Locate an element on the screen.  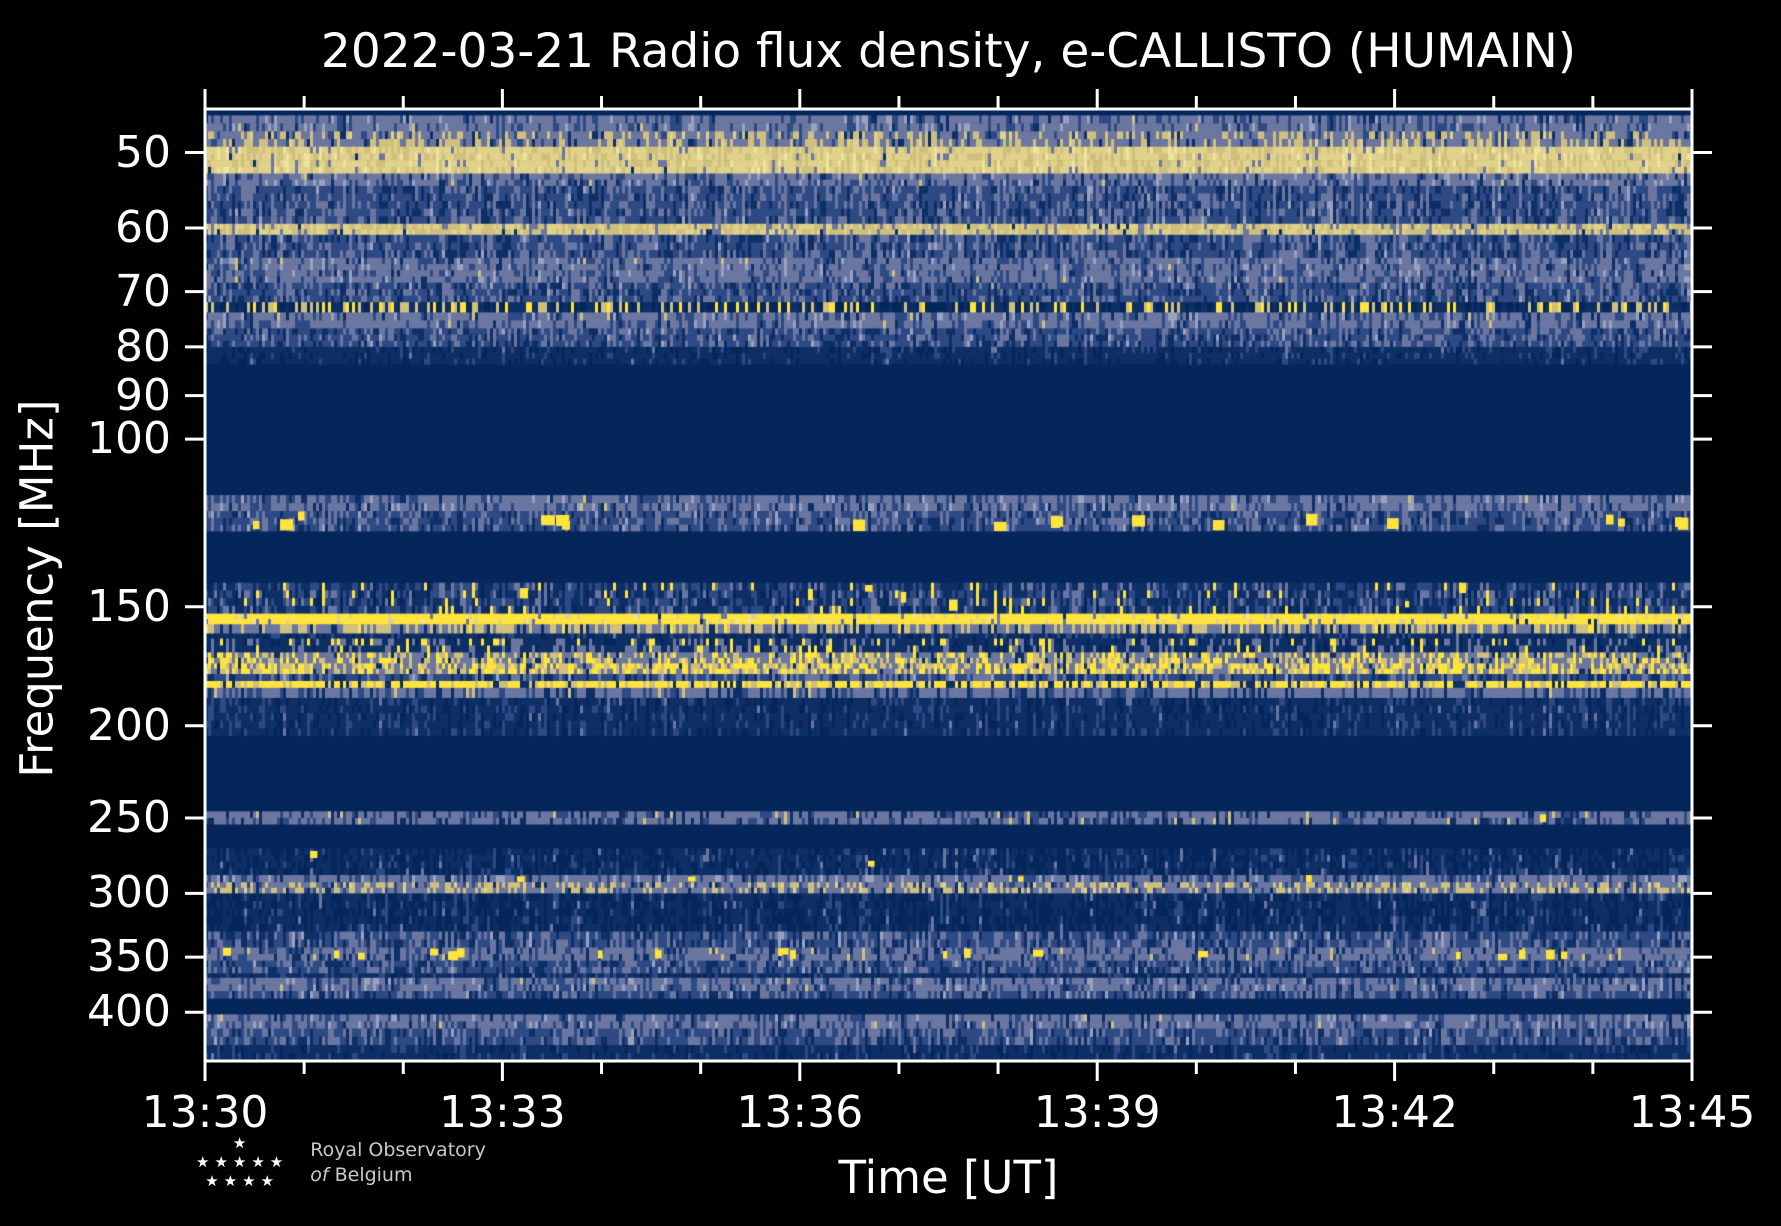
y-tick-label: 70 is located at coordinates (143, 291).